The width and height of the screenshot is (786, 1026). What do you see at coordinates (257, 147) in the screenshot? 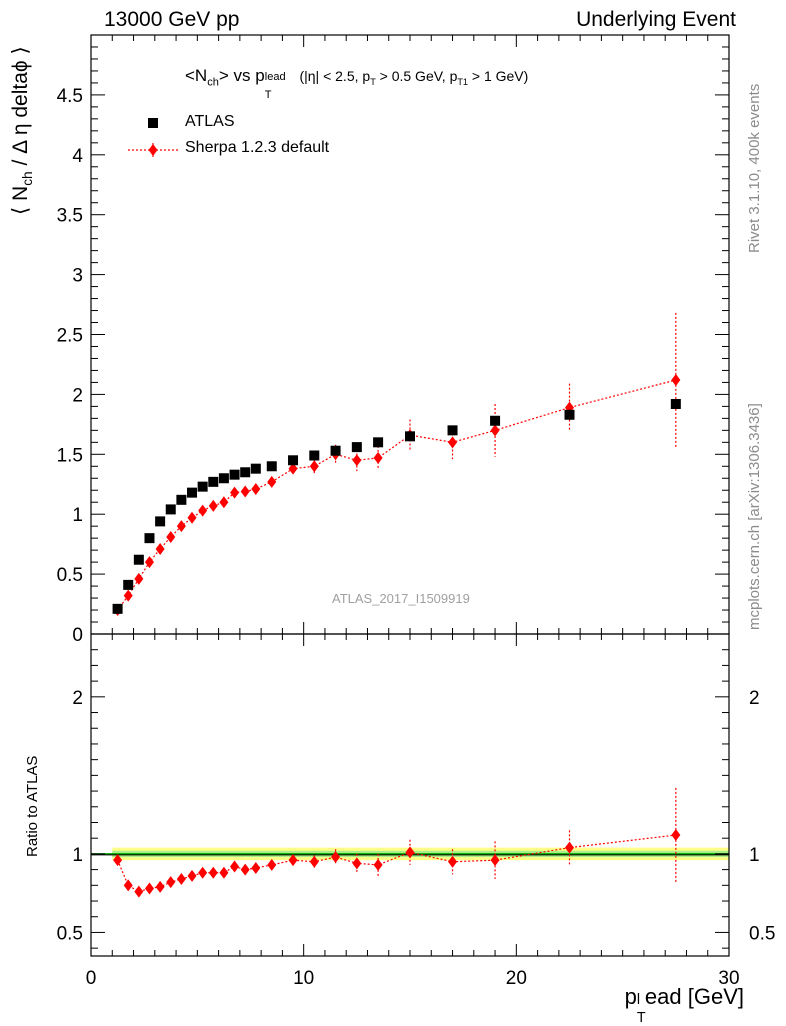
I see `legend-sherpa-label: Sherpa 1.2.3 default` at bounding box center [257, 147].